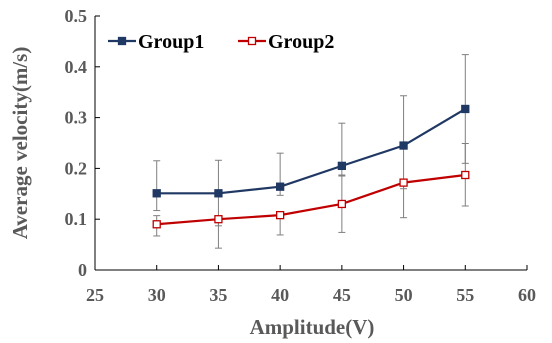 The image size is (552, 343). Describe the element at coordinates (301, 42) in the screenshot. I see `legend-label: Group2` at that location.